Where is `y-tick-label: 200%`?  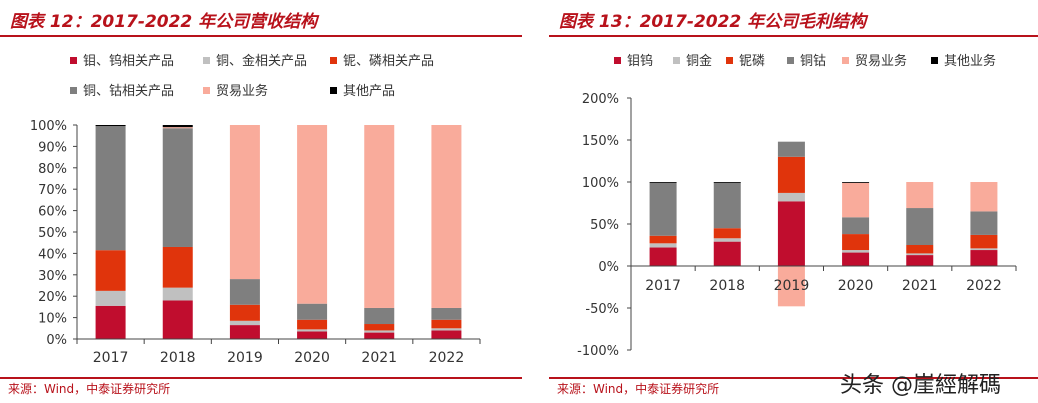 y-tick-label: 200% is located at coordinates (600, 99).